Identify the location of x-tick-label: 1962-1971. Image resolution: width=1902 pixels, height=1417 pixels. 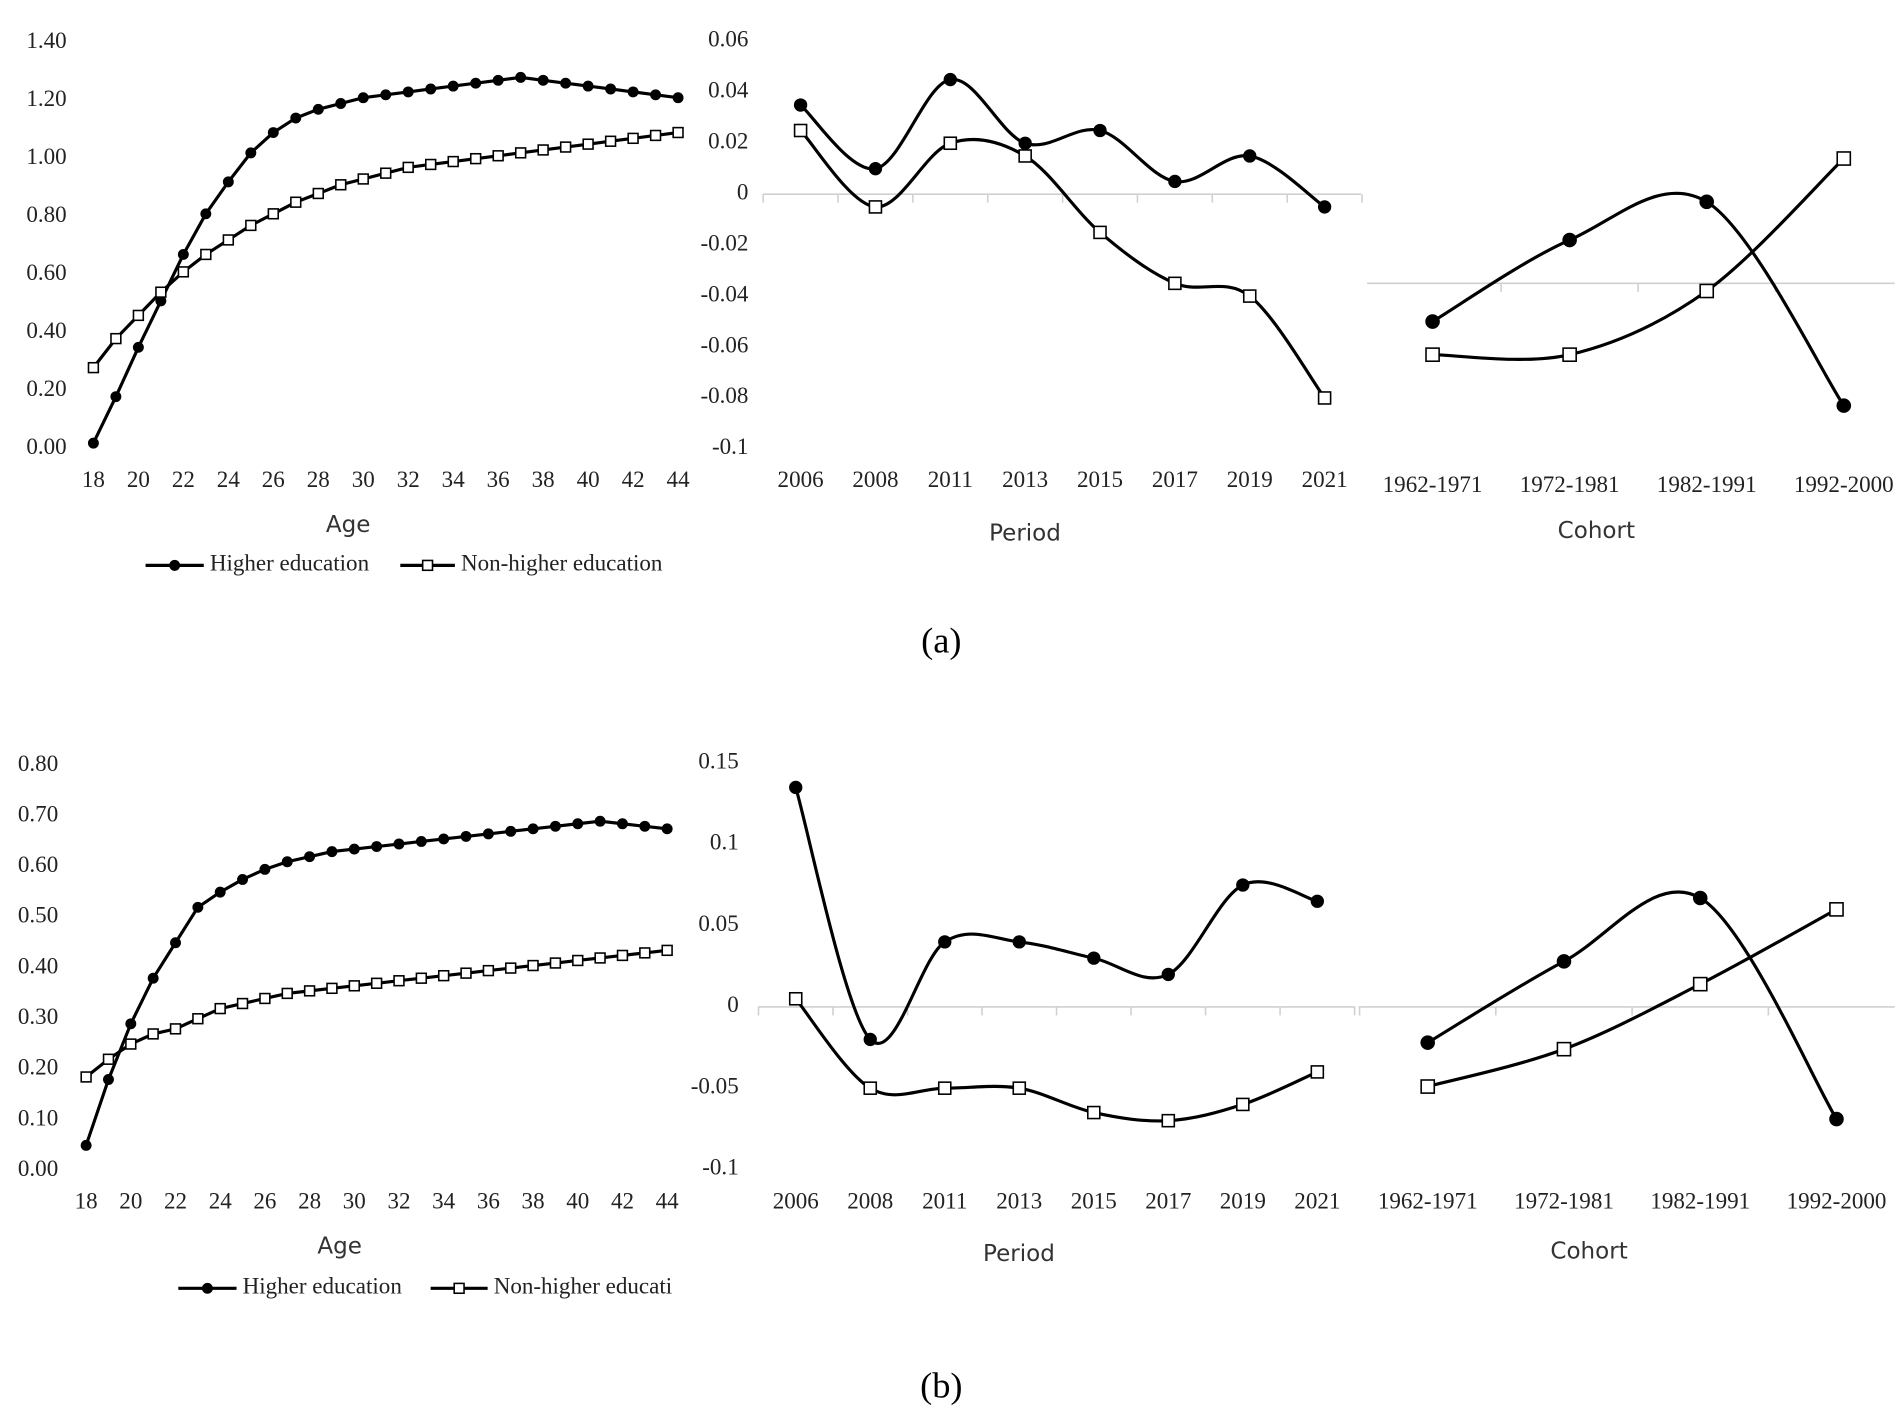
(1433, 484).